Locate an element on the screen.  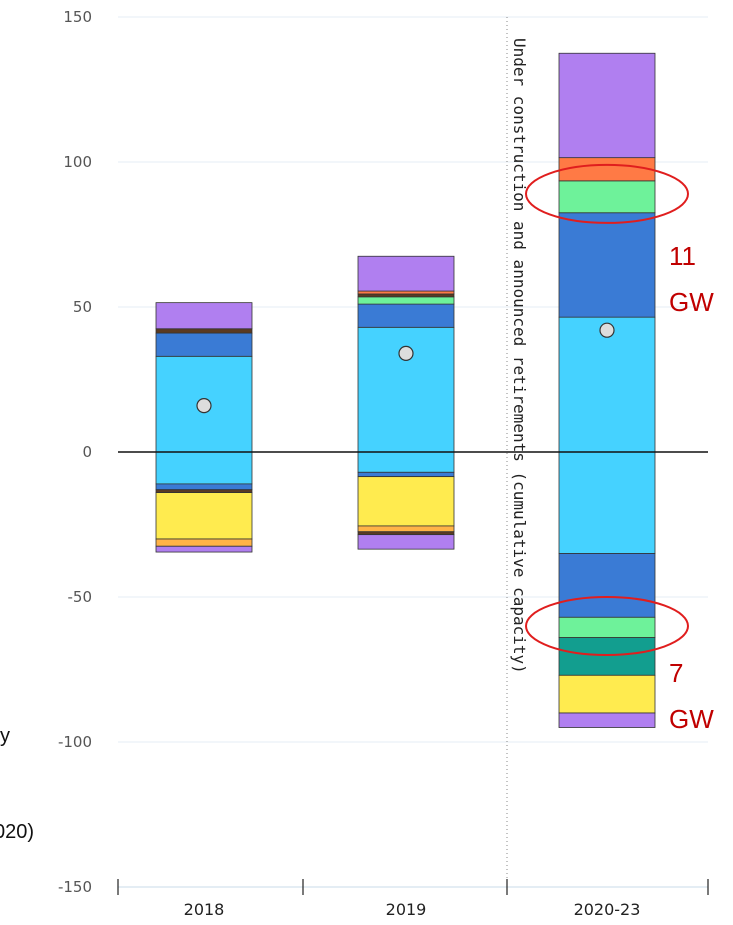
cropped-text-bottom: 020) is located at coordinates (17, 832).